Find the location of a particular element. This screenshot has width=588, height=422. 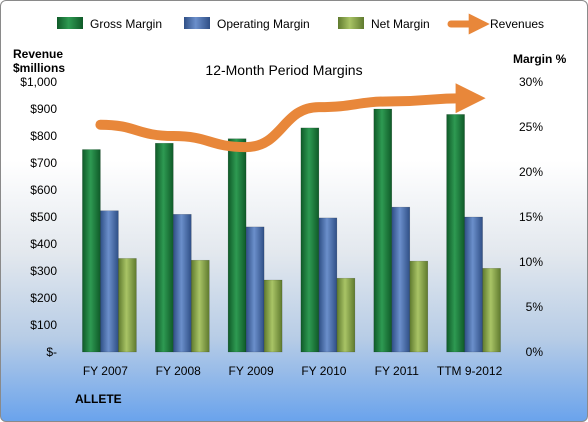

left-tick-label: $400 is located at coordinates (43, 244).